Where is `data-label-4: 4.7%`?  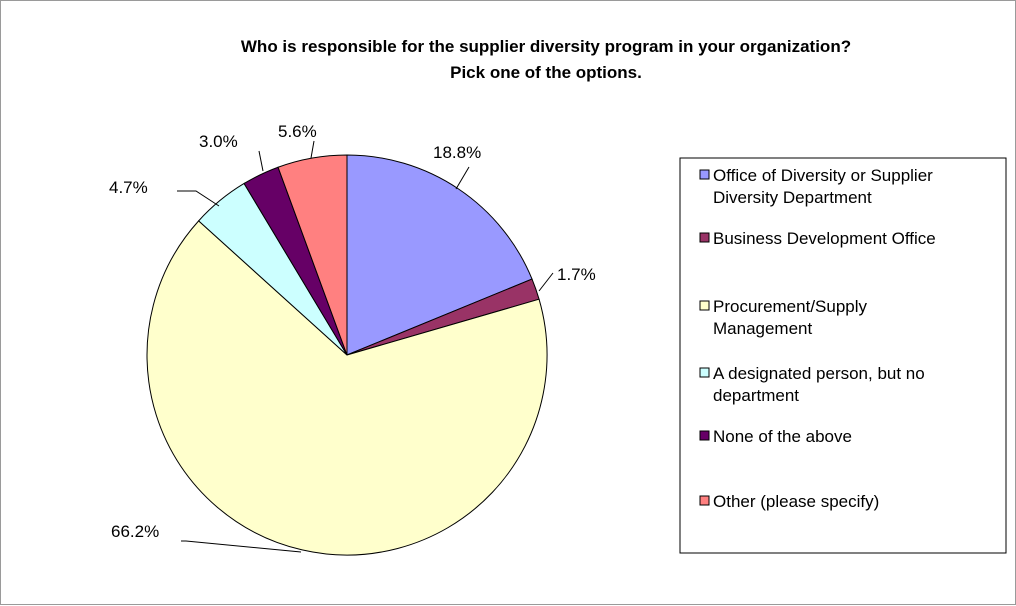
data-label-4: 4.7% is located at coordinates (128, 187).